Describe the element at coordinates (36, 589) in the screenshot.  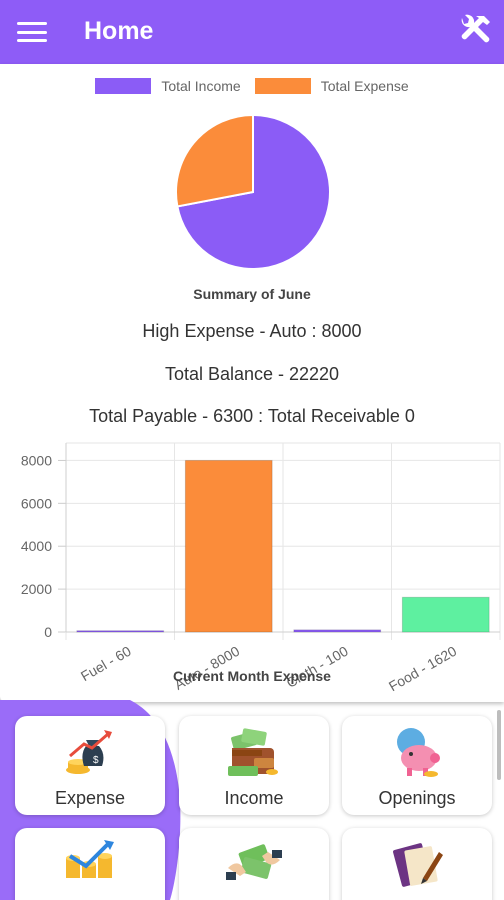
I see `y-tick-label: 2000` at that location.